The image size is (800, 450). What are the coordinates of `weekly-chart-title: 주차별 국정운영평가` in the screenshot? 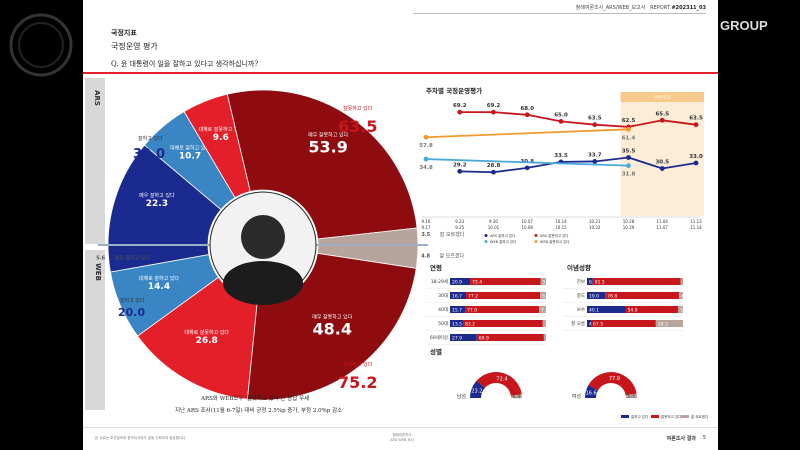 It's located at (454, 91).